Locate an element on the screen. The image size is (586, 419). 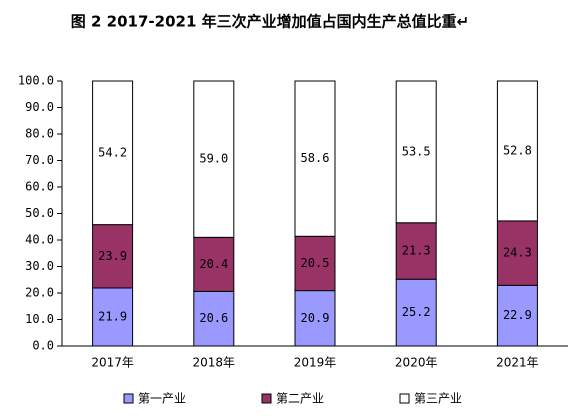
data-label: 20.4 is located at coordinates (213, 264).